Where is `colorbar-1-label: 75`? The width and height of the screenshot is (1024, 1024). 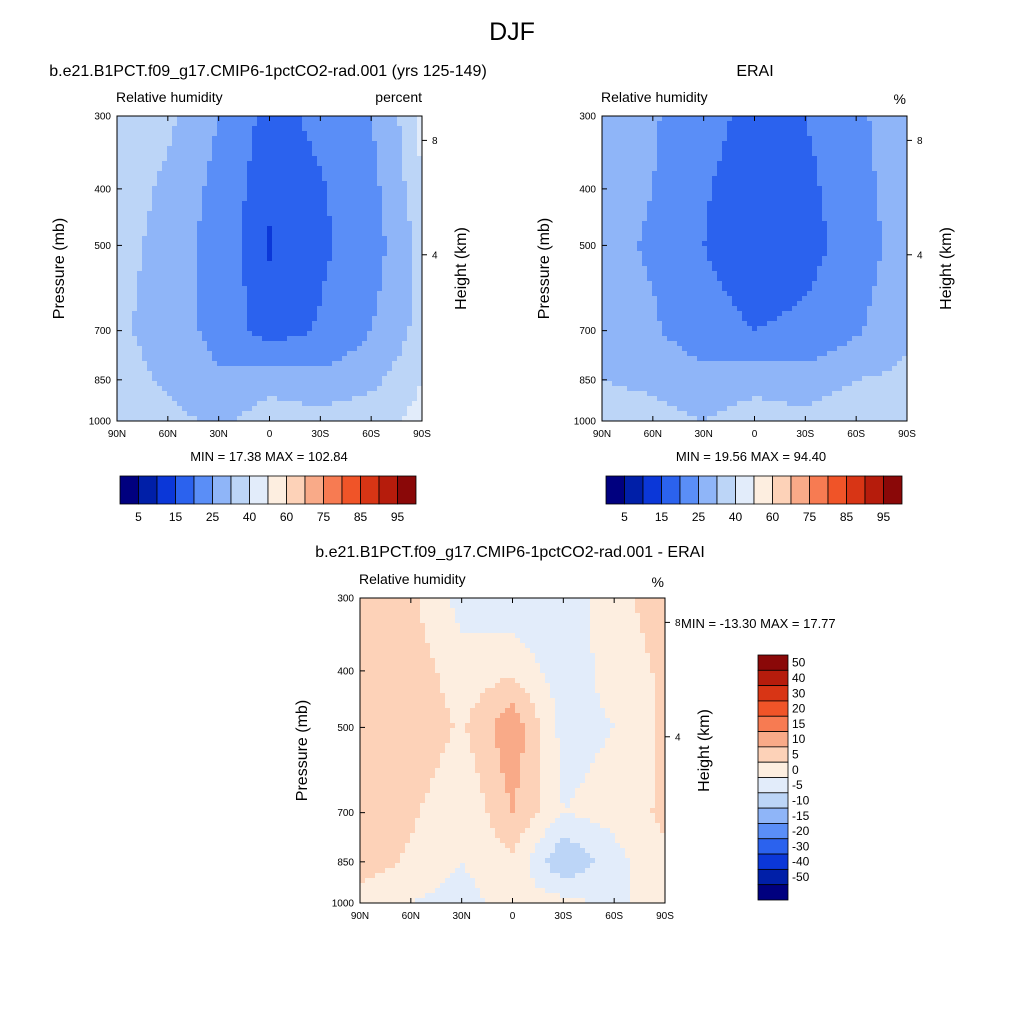
colorbar-1-label: 75 is located at coordinates (324, 517).